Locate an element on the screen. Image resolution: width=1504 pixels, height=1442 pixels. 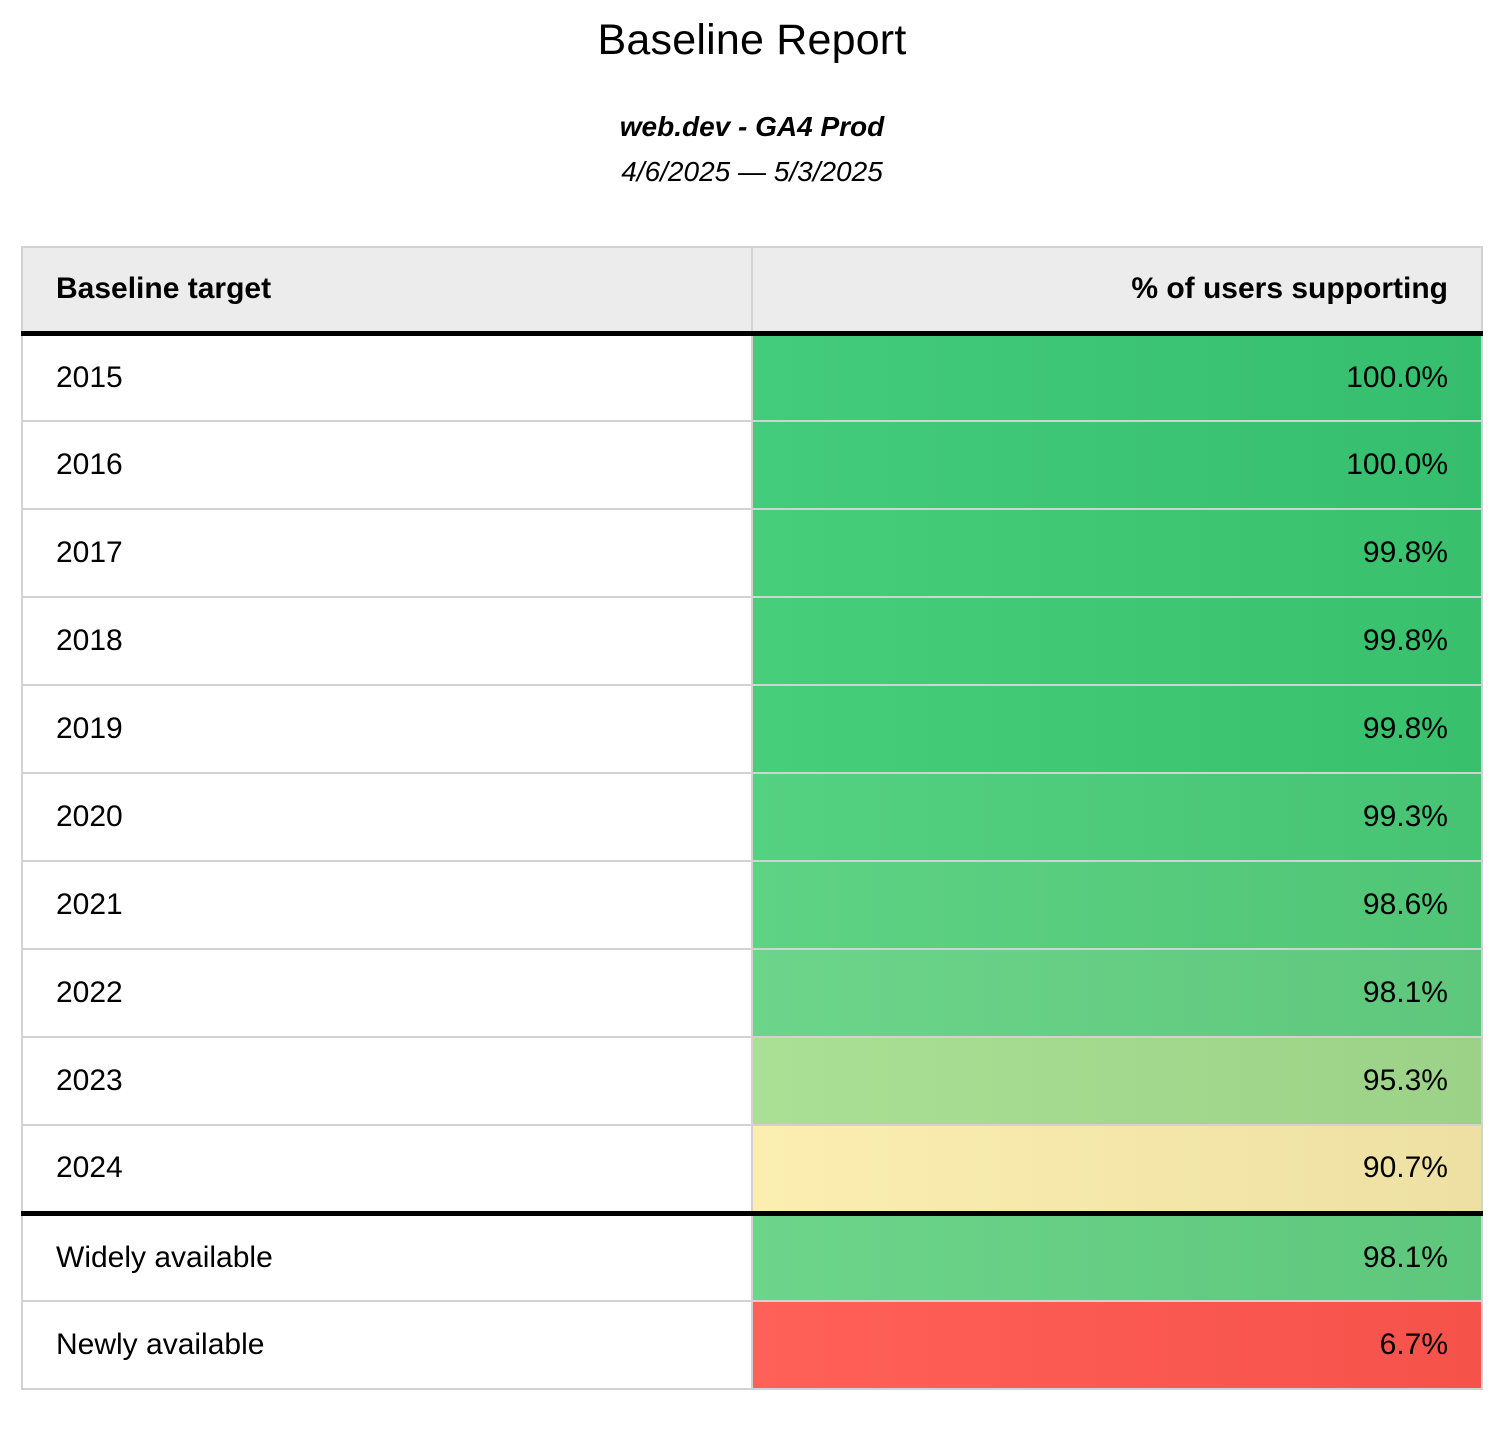
report-property: web.dev - GA4 Prod is located at coordinates (752, 126).